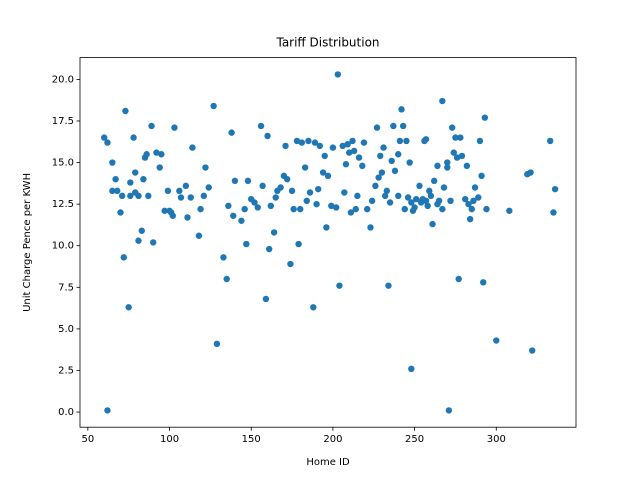 Image resolution: width=640 pixels, height=480 pixels. I want to click on x-tick-label: 200, so click(332, 439).